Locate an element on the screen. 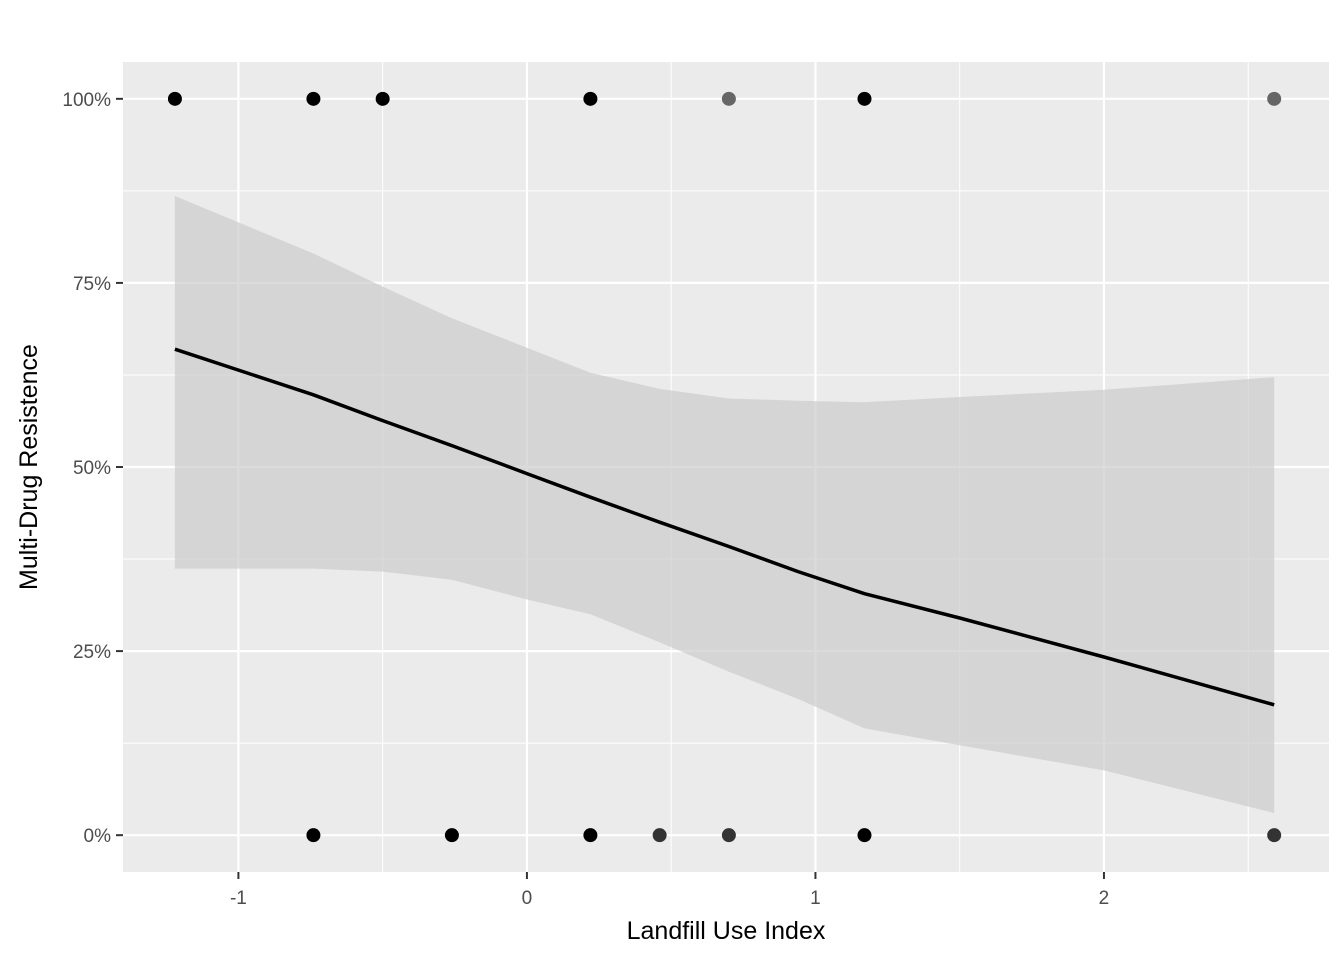  y-tick-label: 100% is located at coordinates (86, 100).